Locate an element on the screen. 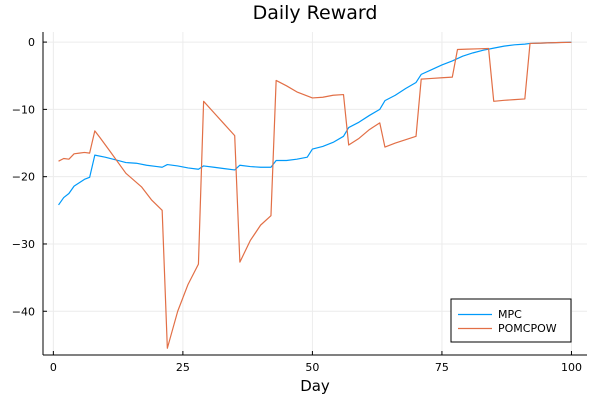  legend-box is located at coordinates (511, 320).